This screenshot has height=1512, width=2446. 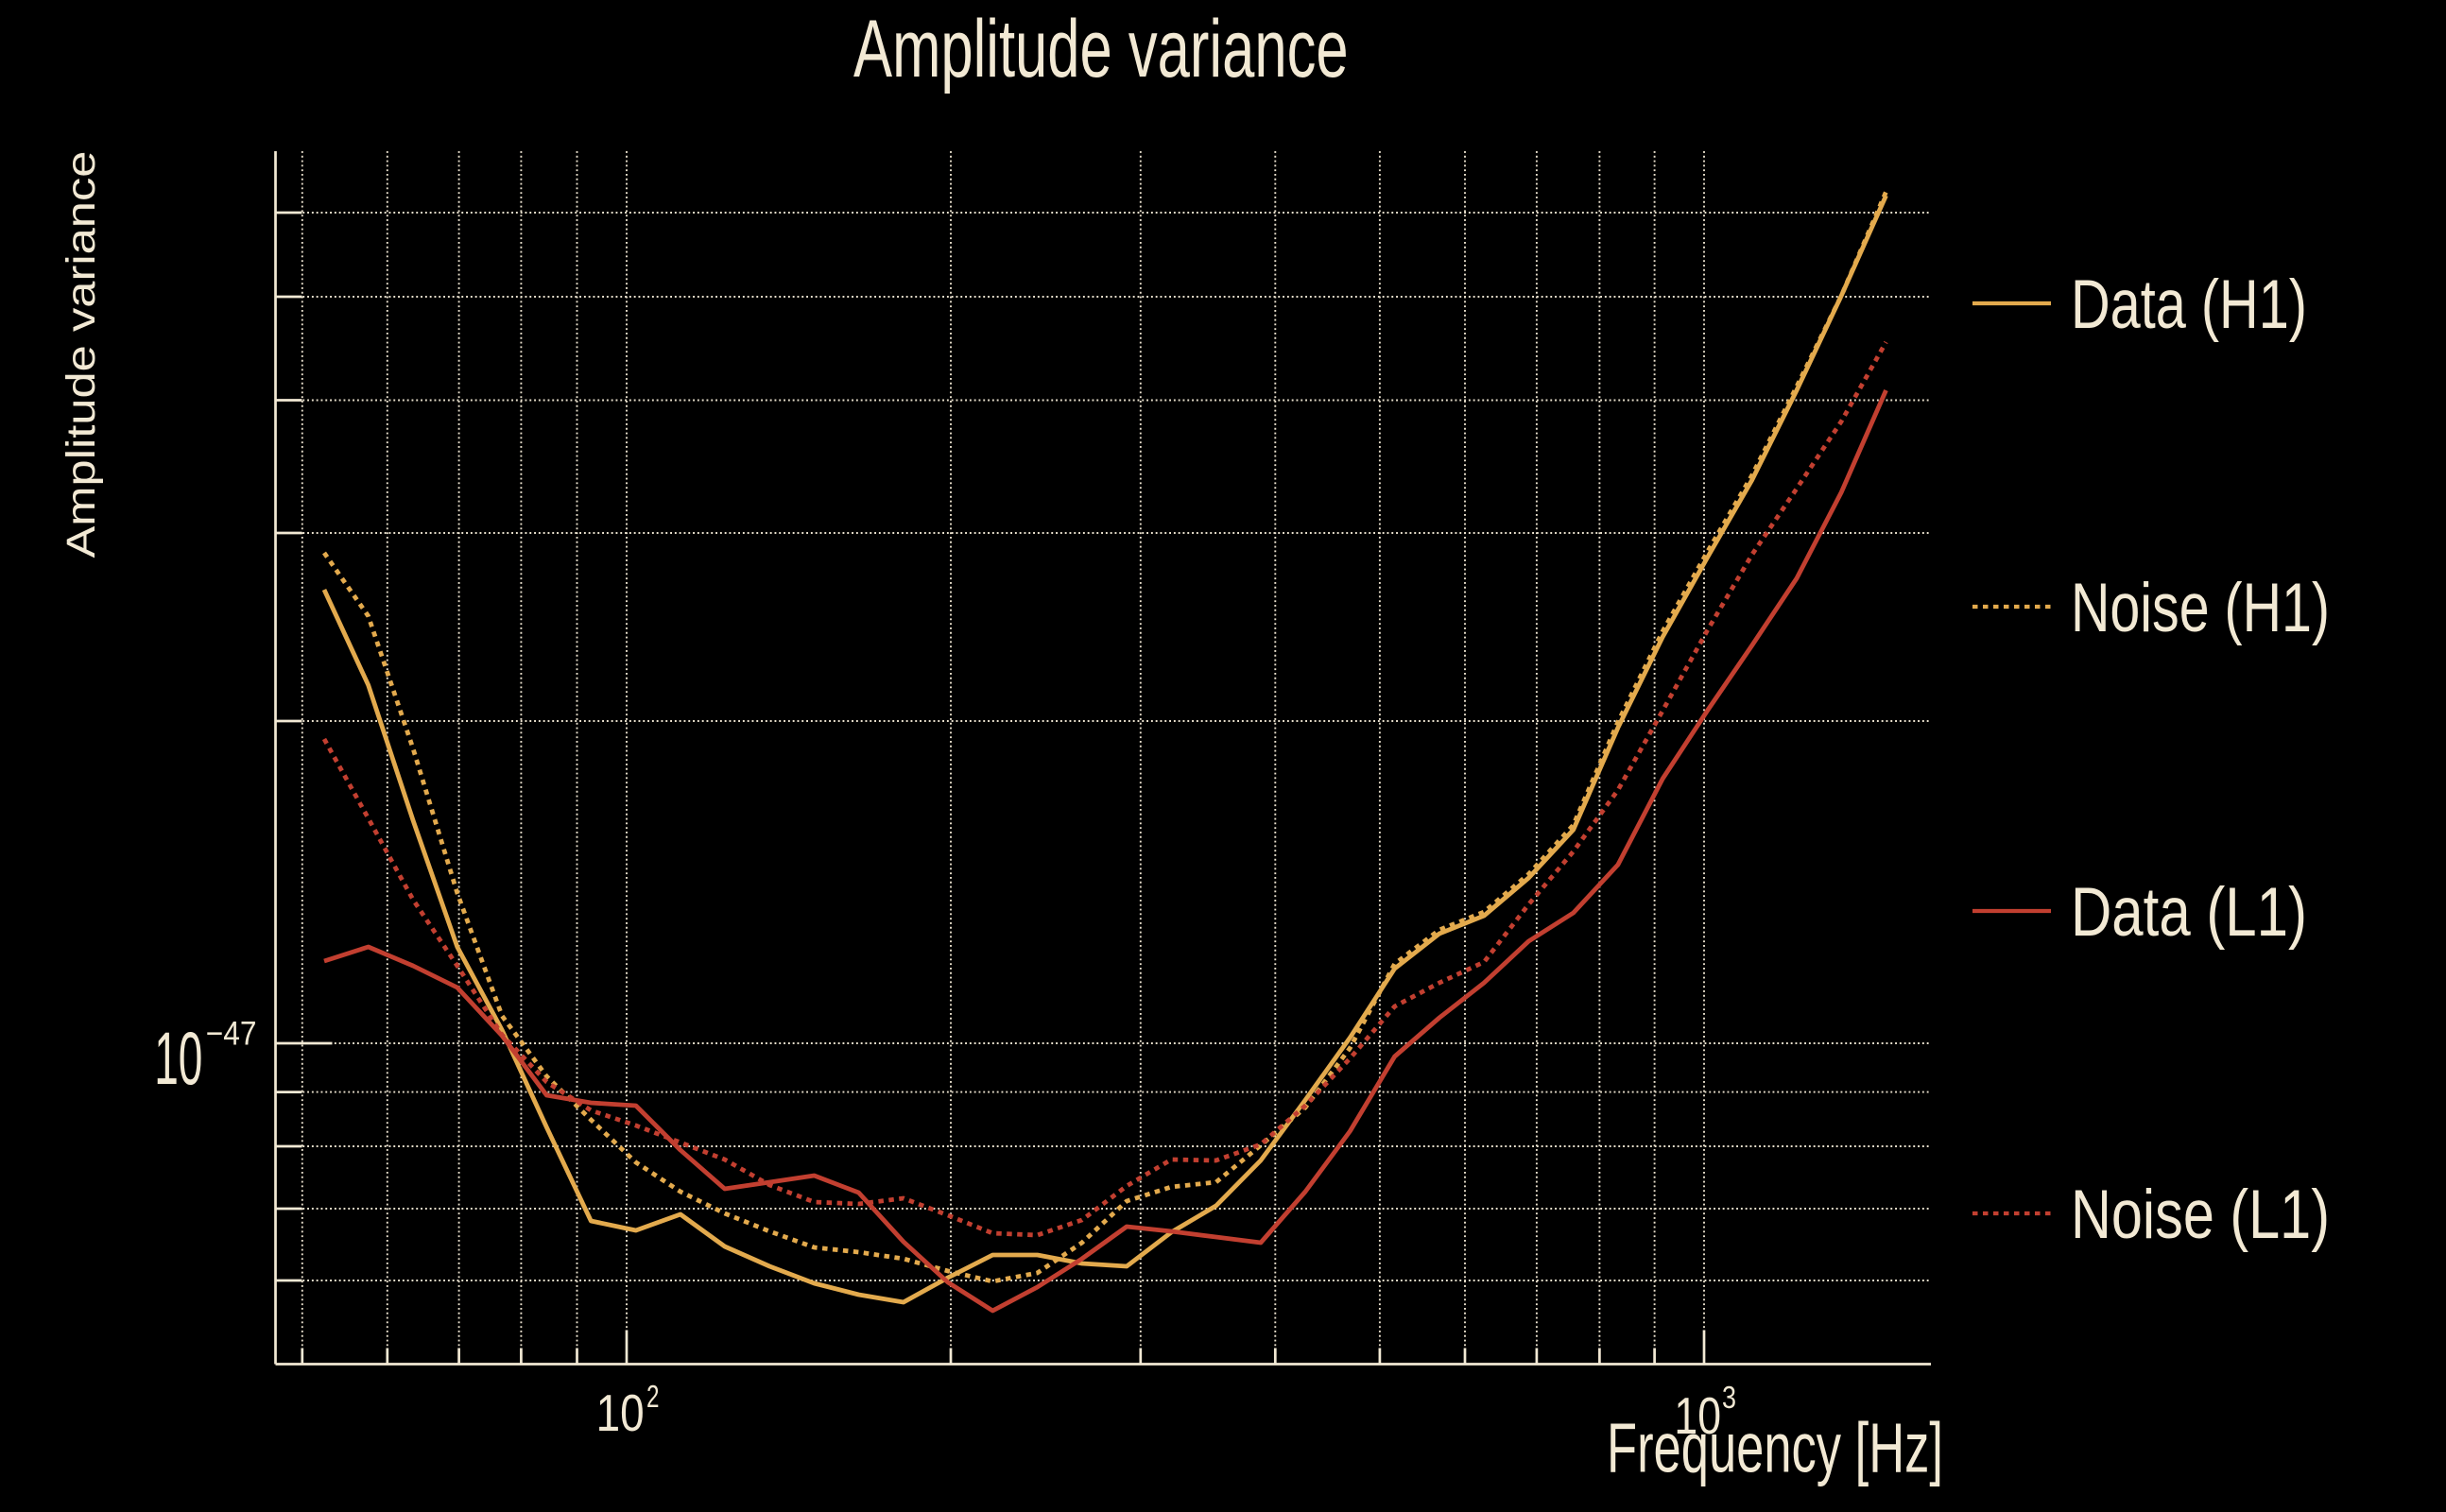 What do you see at coordinates (231, 1034) in the screenshot?
I see `svg-text: −47` at bounding box center [231, 1034].